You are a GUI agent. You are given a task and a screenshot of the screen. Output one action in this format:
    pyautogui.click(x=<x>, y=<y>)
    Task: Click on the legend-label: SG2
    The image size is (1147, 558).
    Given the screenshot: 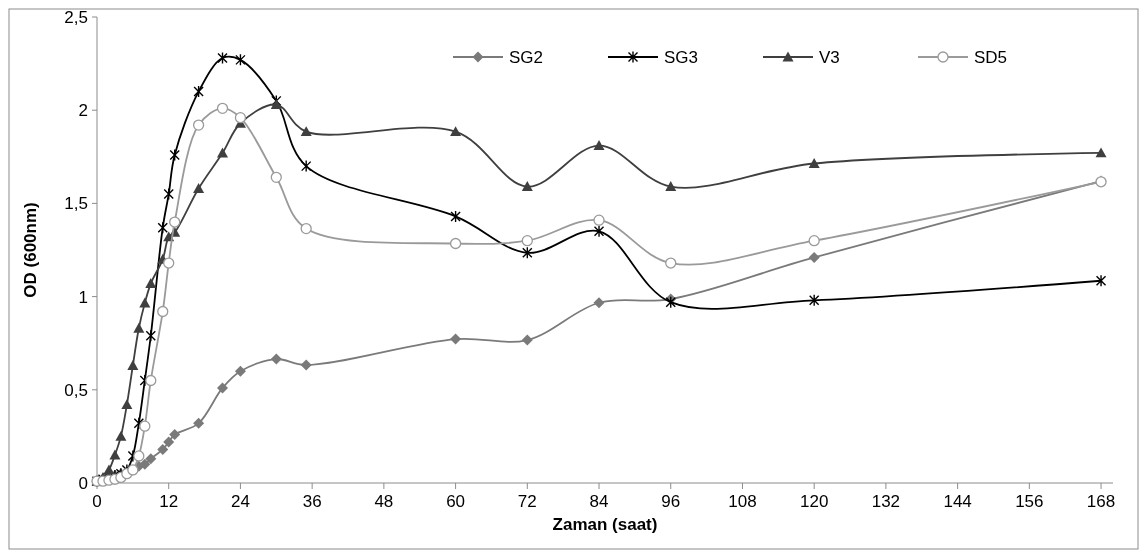 What is the action you would take?
    pyautogui.click(x=526, y=57)
    